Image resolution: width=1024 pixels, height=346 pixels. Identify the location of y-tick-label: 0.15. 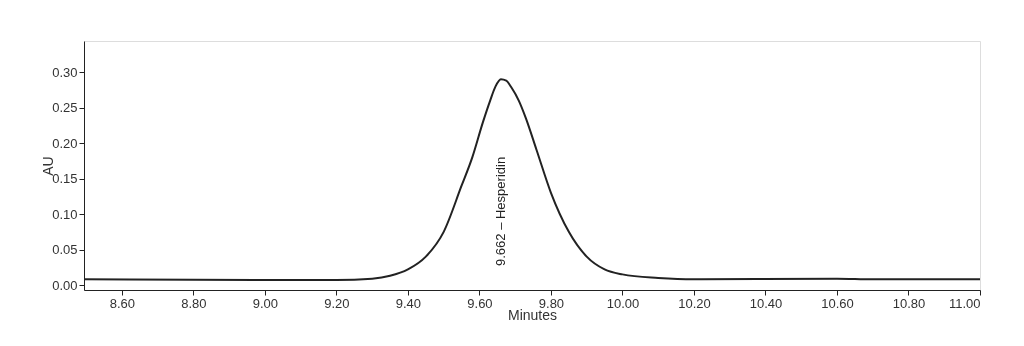
(65, 179).